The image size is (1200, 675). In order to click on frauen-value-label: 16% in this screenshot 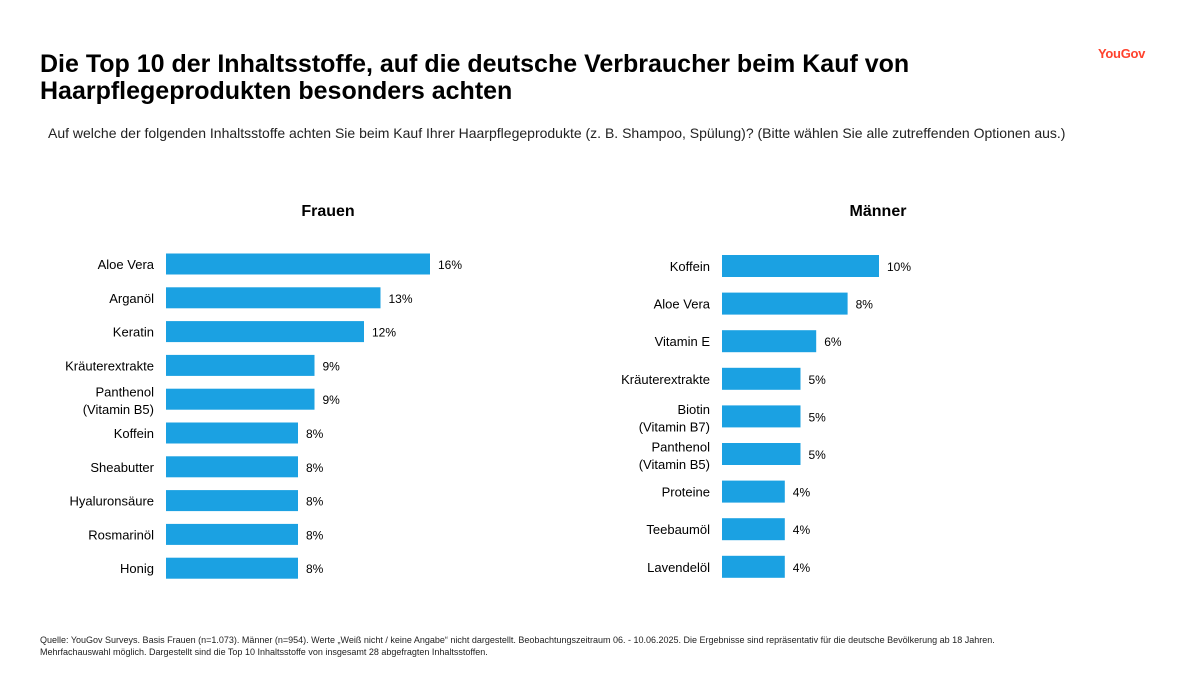, I will do `click(450, 265)`.